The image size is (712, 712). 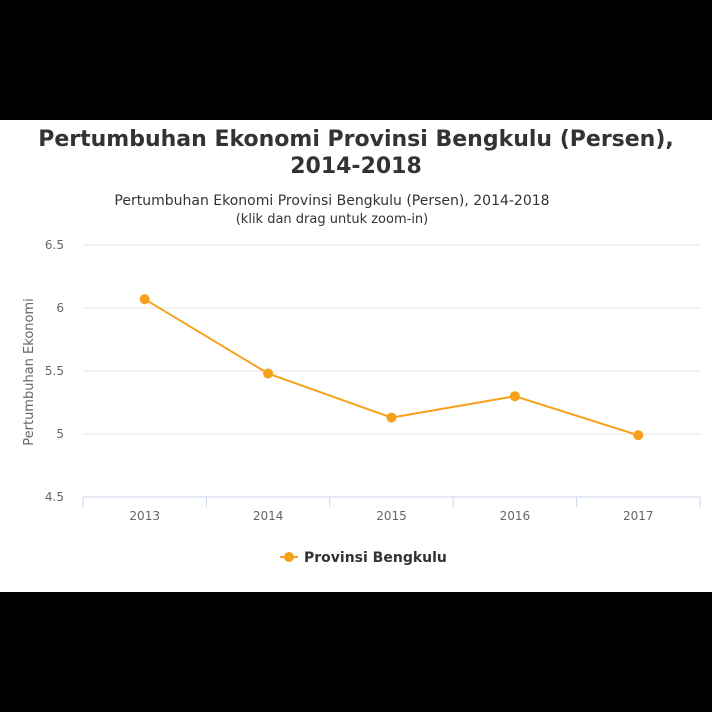 I want to click on x-axis: 2013 2014 2015 2016 2017, so click(x=391, y=509).